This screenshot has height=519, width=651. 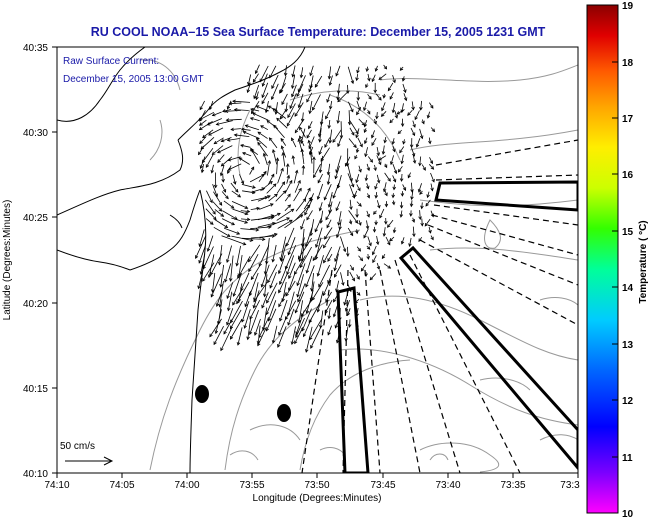 I want to click on x-tick-label: 73:3, so click(x=570, y=485).